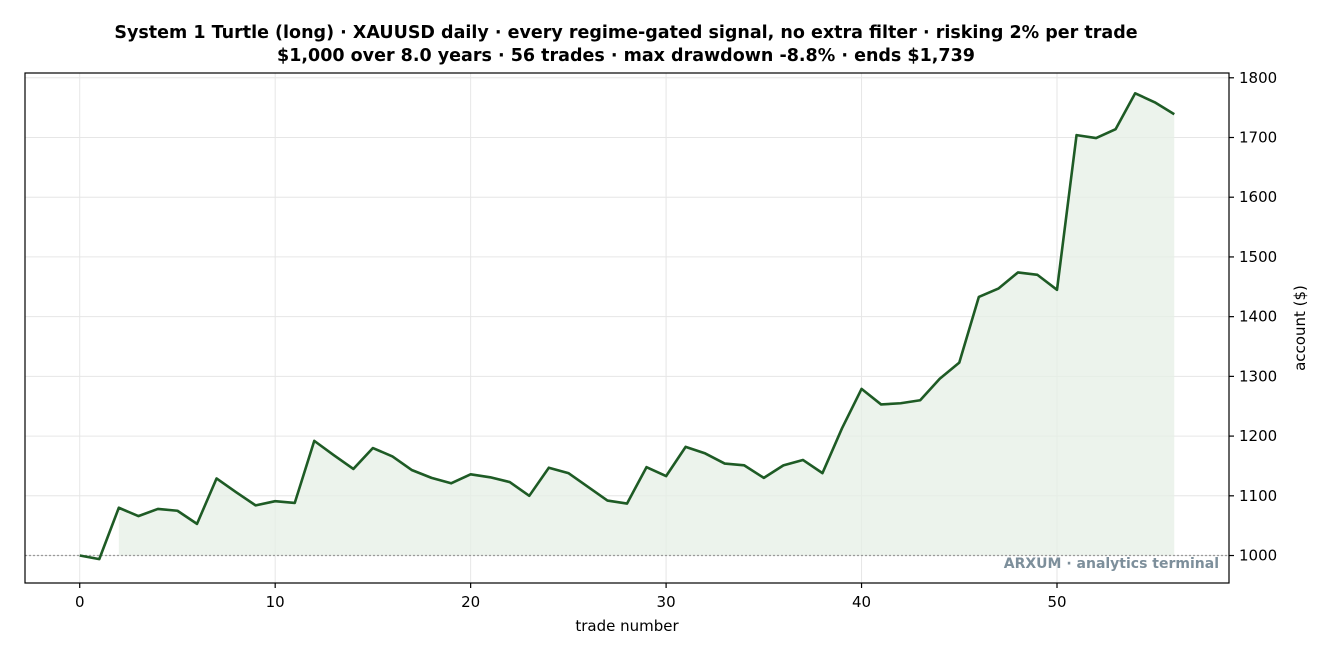  What do you see at coordinates (1258, 197) in the screenshot?
I see `y-tick-label: 1600` at bounding box center [1258, 197].